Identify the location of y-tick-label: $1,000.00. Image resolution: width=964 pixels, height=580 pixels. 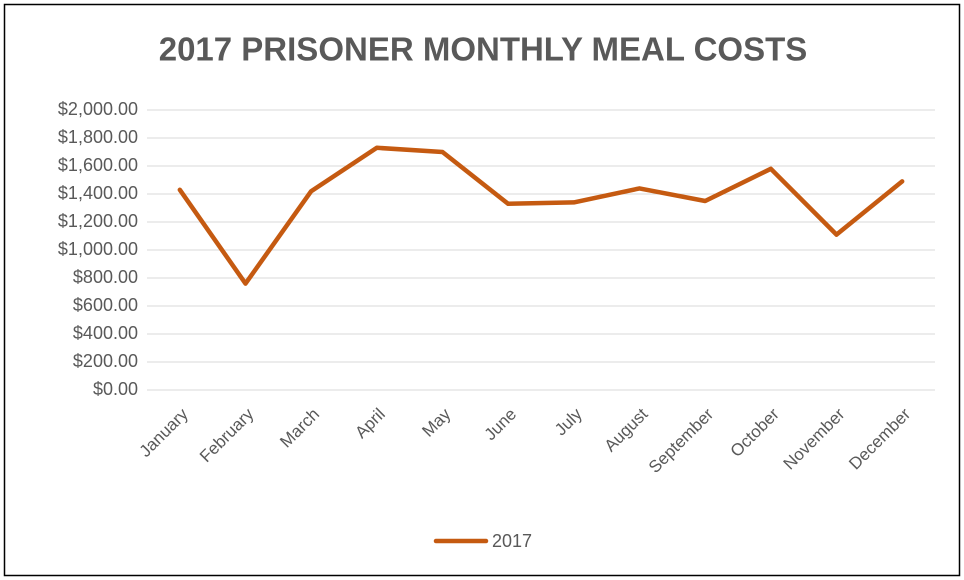
(98, 249).